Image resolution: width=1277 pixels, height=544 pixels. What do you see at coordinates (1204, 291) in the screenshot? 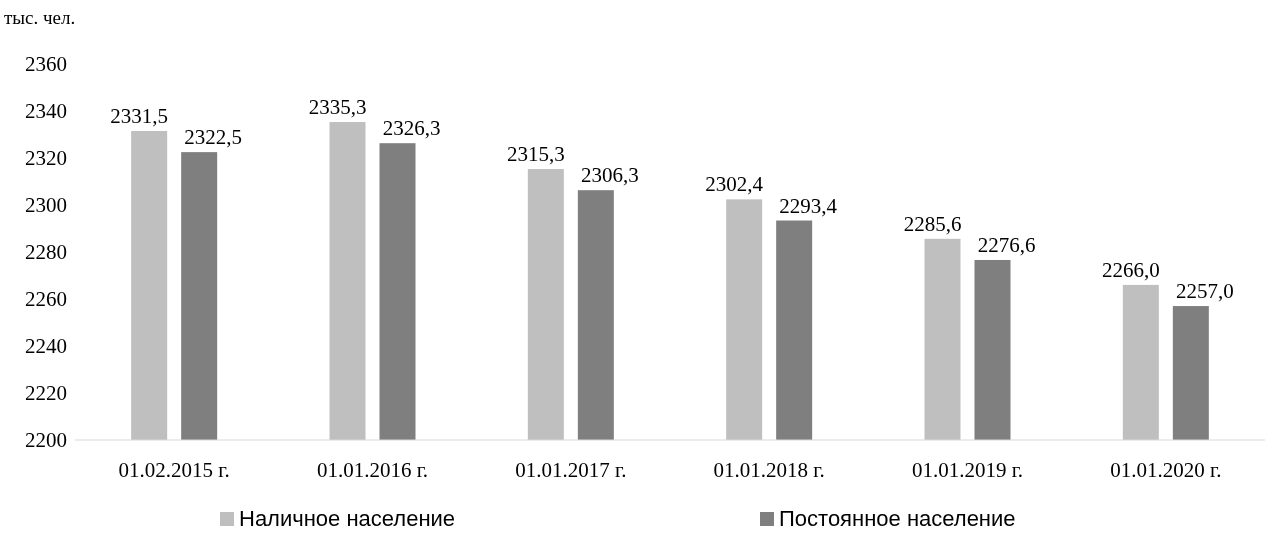
I see `data-label: 2257,0` at bounding box center [1204, 291].